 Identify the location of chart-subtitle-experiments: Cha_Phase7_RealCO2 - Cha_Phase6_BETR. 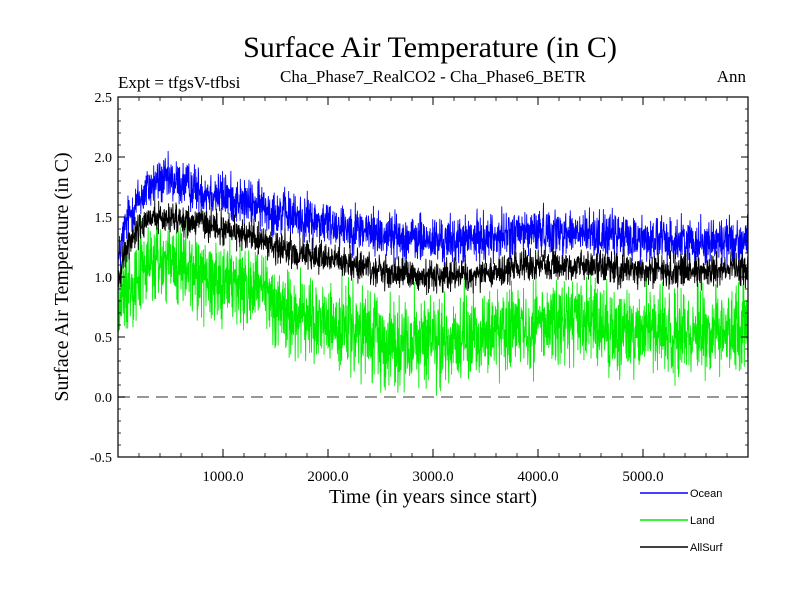
(433, 76).